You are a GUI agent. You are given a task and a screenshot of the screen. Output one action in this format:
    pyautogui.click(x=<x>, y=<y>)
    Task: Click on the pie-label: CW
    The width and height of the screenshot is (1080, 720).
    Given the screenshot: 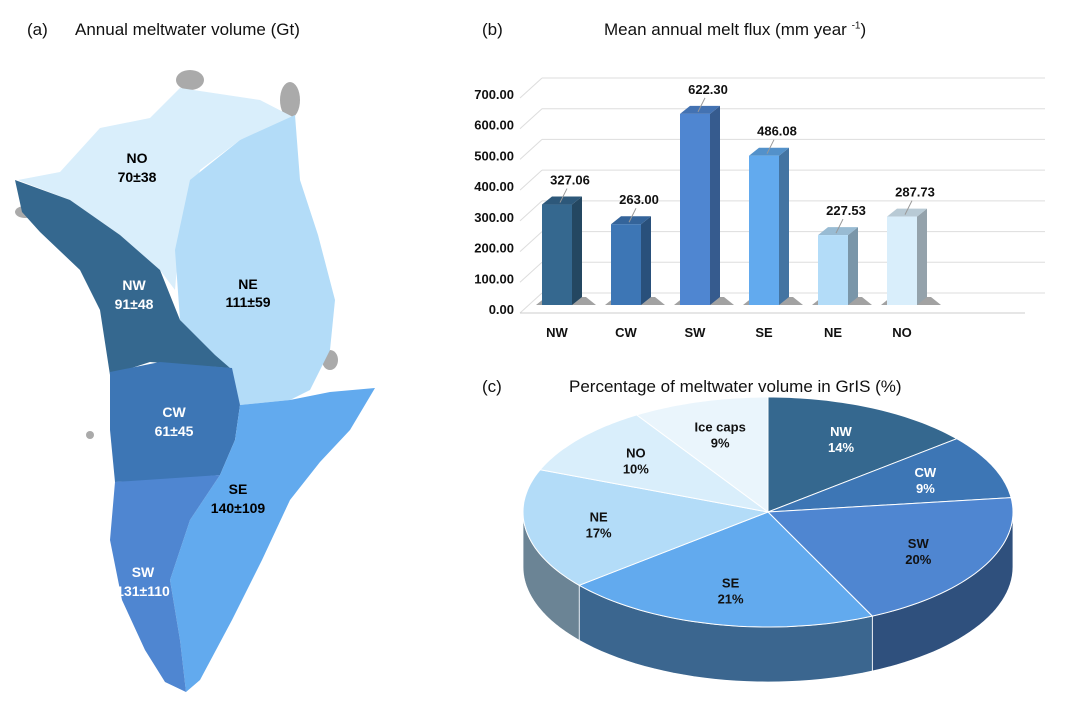 What is the action you would take?
    pyautogui.click(x=926, y=472)
    